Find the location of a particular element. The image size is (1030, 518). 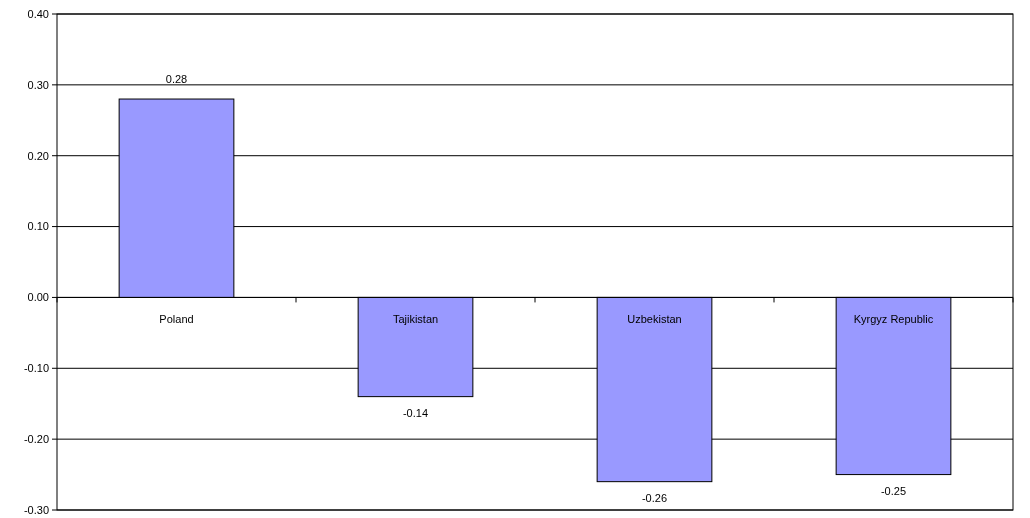

x-tick-label: Uzbekistan is located at coordinates (654, 319).